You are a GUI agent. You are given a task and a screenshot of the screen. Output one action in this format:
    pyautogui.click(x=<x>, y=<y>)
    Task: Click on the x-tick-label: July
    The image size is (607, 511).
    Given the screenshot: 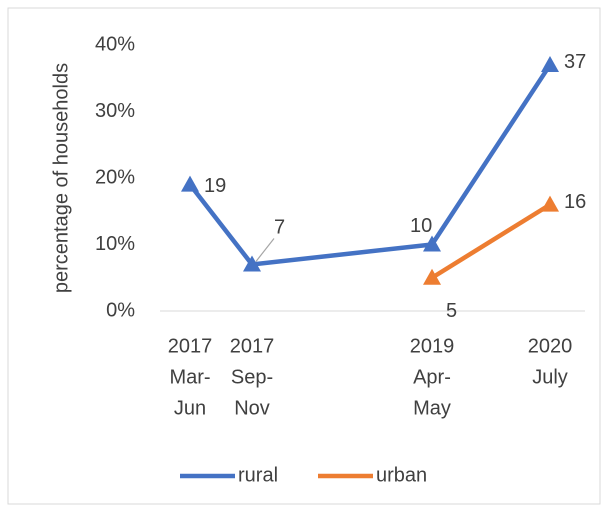 What is the action you would take?
    pyautogui.click(x=550, y=377)
    